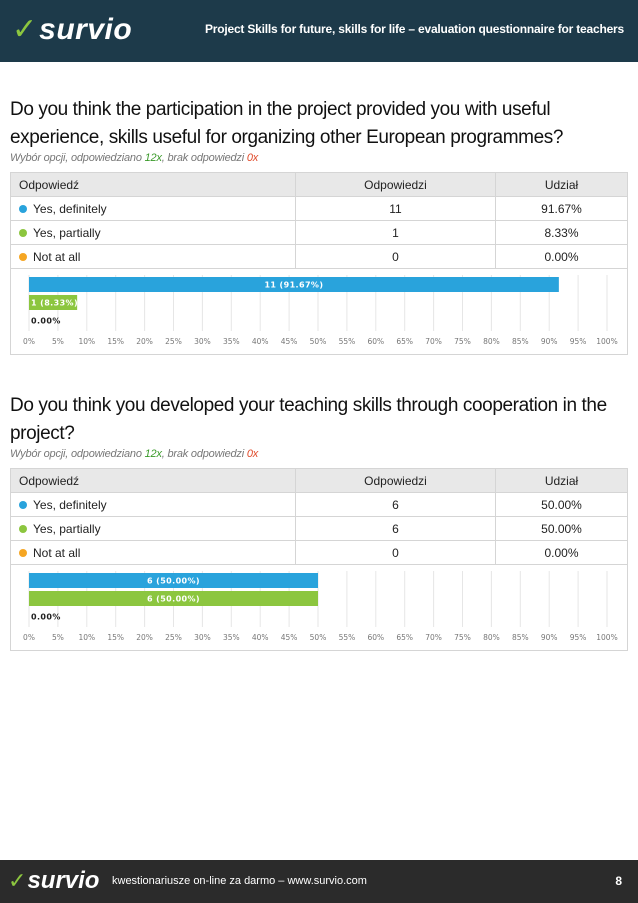 The width and height of the screenshot is (638, 903). What do you see at coordinates (86, 341) in the screenshot?
I see `x-tick-label: 10%` at bounding box center [86, 341].